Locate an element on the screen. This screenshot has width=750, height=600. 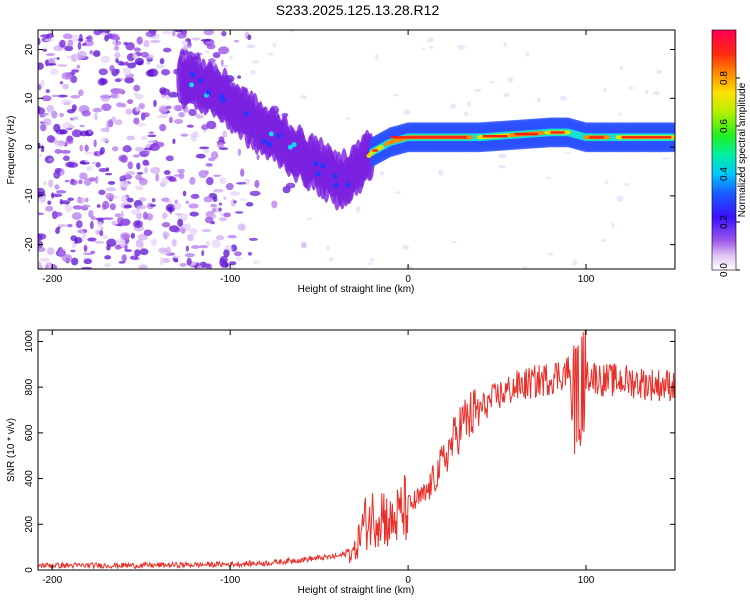
spectrogram-y-tick-label: 20 is located at coordinates (29, 50).